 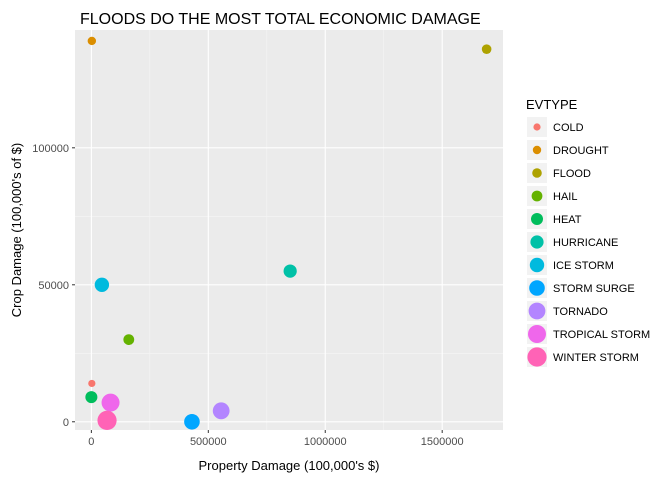 What do you see at coordinates (601, 335) in the screenshot?
I see `legend-label: TROPICAL STORM` at bounding box center [601, 335].